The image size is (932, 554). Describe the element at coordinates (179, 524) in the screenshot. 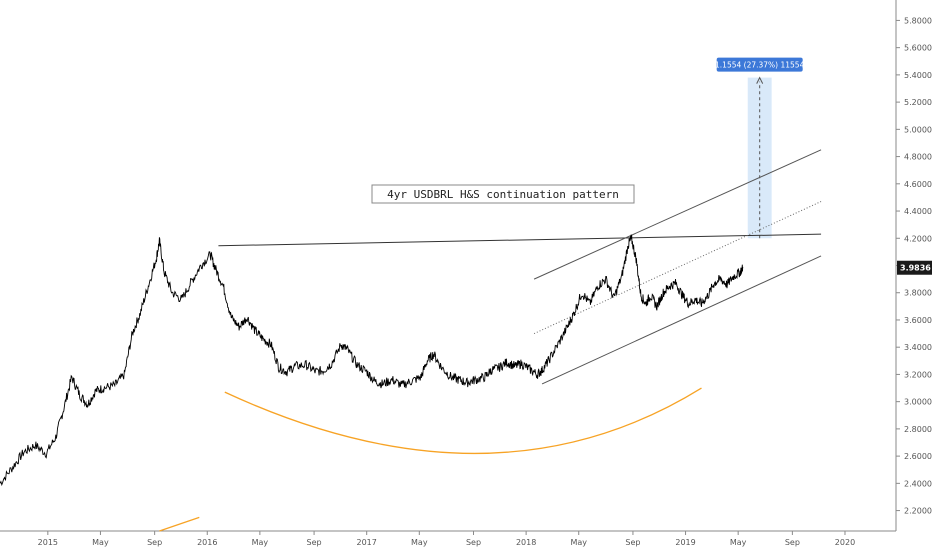

I see `small-arc` at that location.